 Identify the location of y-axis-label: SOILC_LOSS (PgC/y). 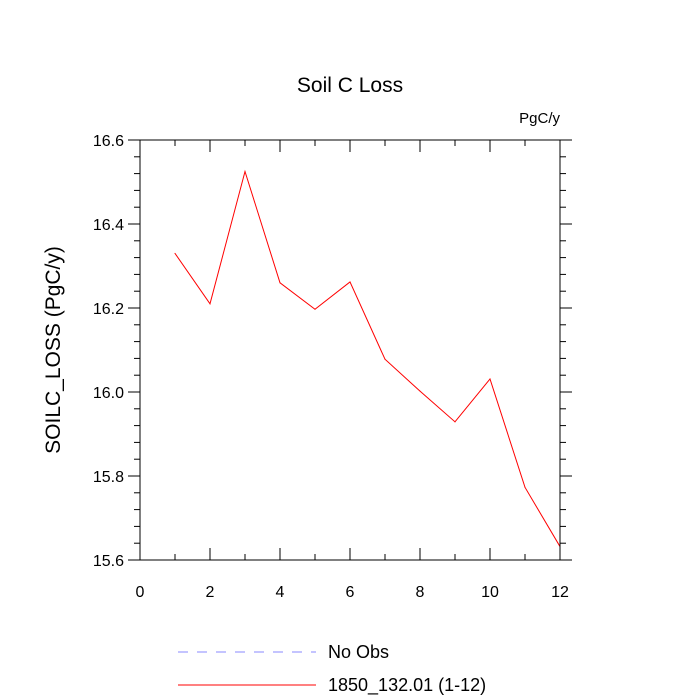
(53, 350).